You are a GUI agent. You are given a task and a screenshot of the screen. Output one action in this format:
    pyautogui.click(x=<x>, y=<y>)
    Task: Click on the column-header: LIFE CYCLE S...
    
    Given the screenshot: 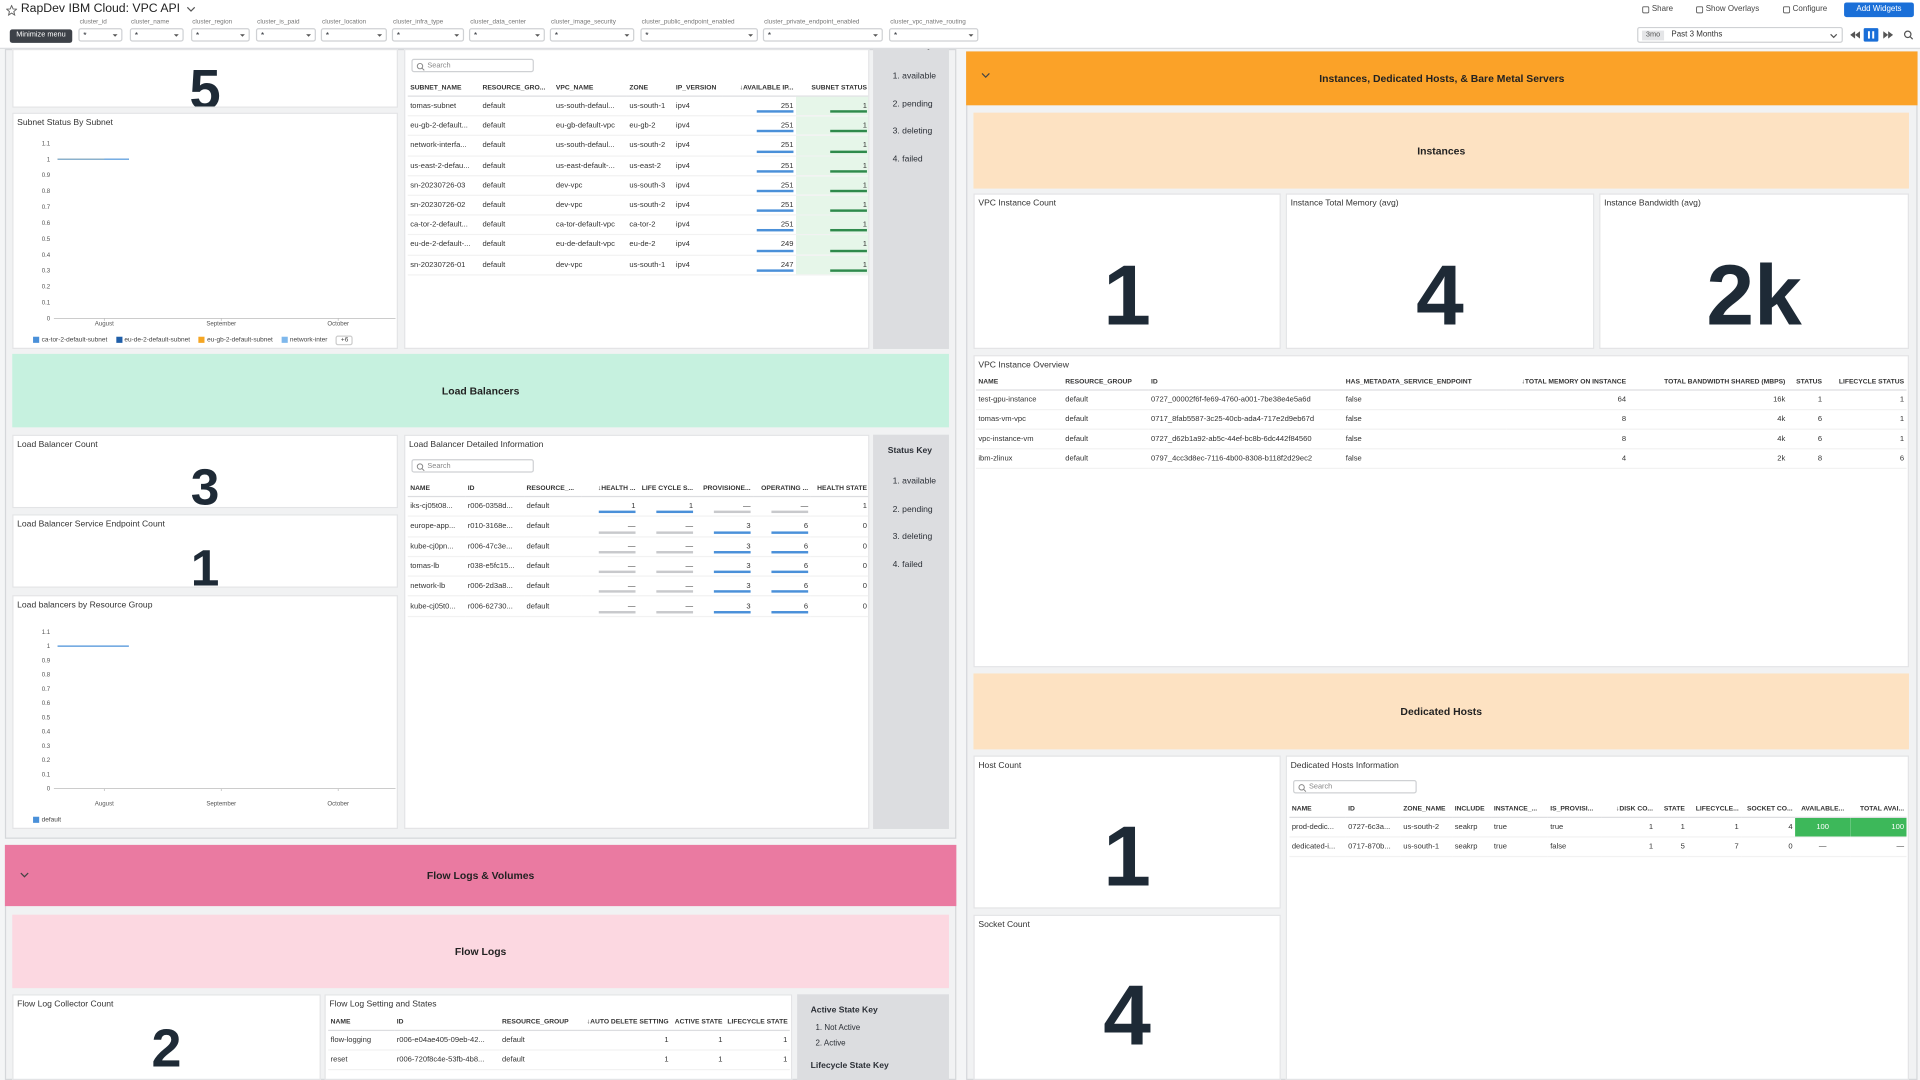 What is the action you would take?
    pyautogui.click(x=666, y=489)
    